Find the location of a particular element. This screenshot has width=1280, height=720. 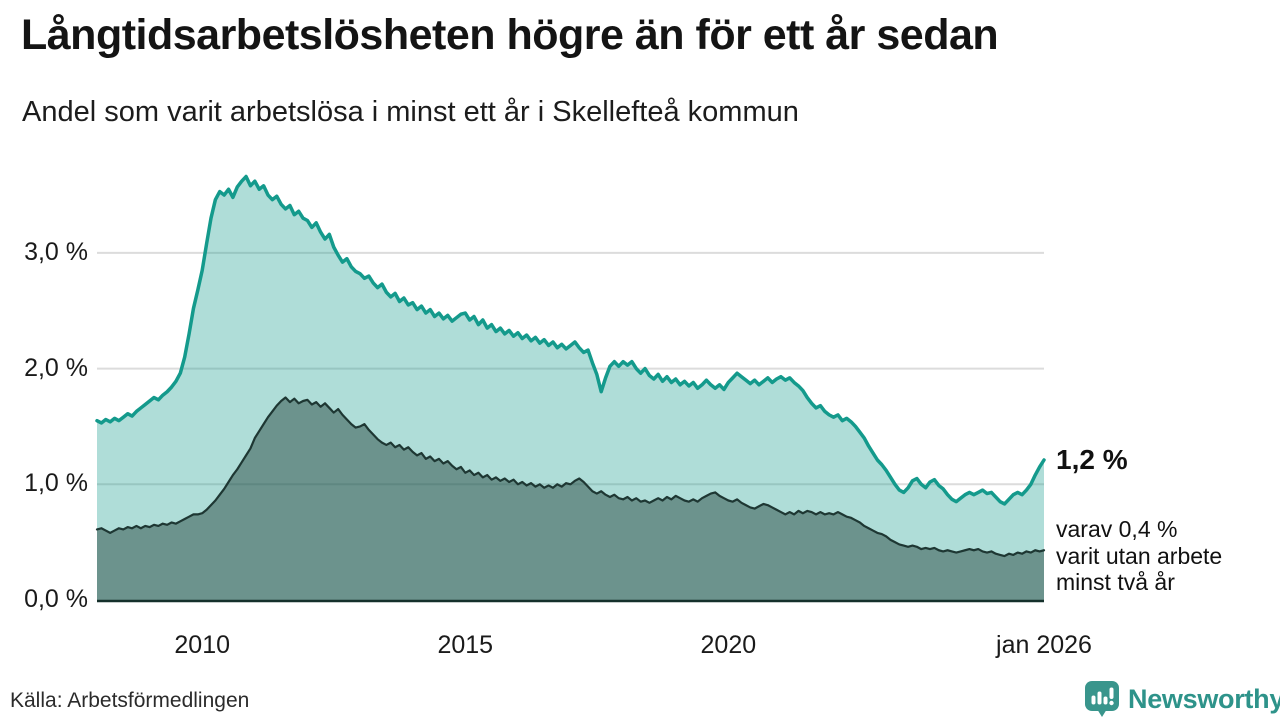

source-note: Källa: Arbetsförmedlingen is located at coordinates (130, 700).